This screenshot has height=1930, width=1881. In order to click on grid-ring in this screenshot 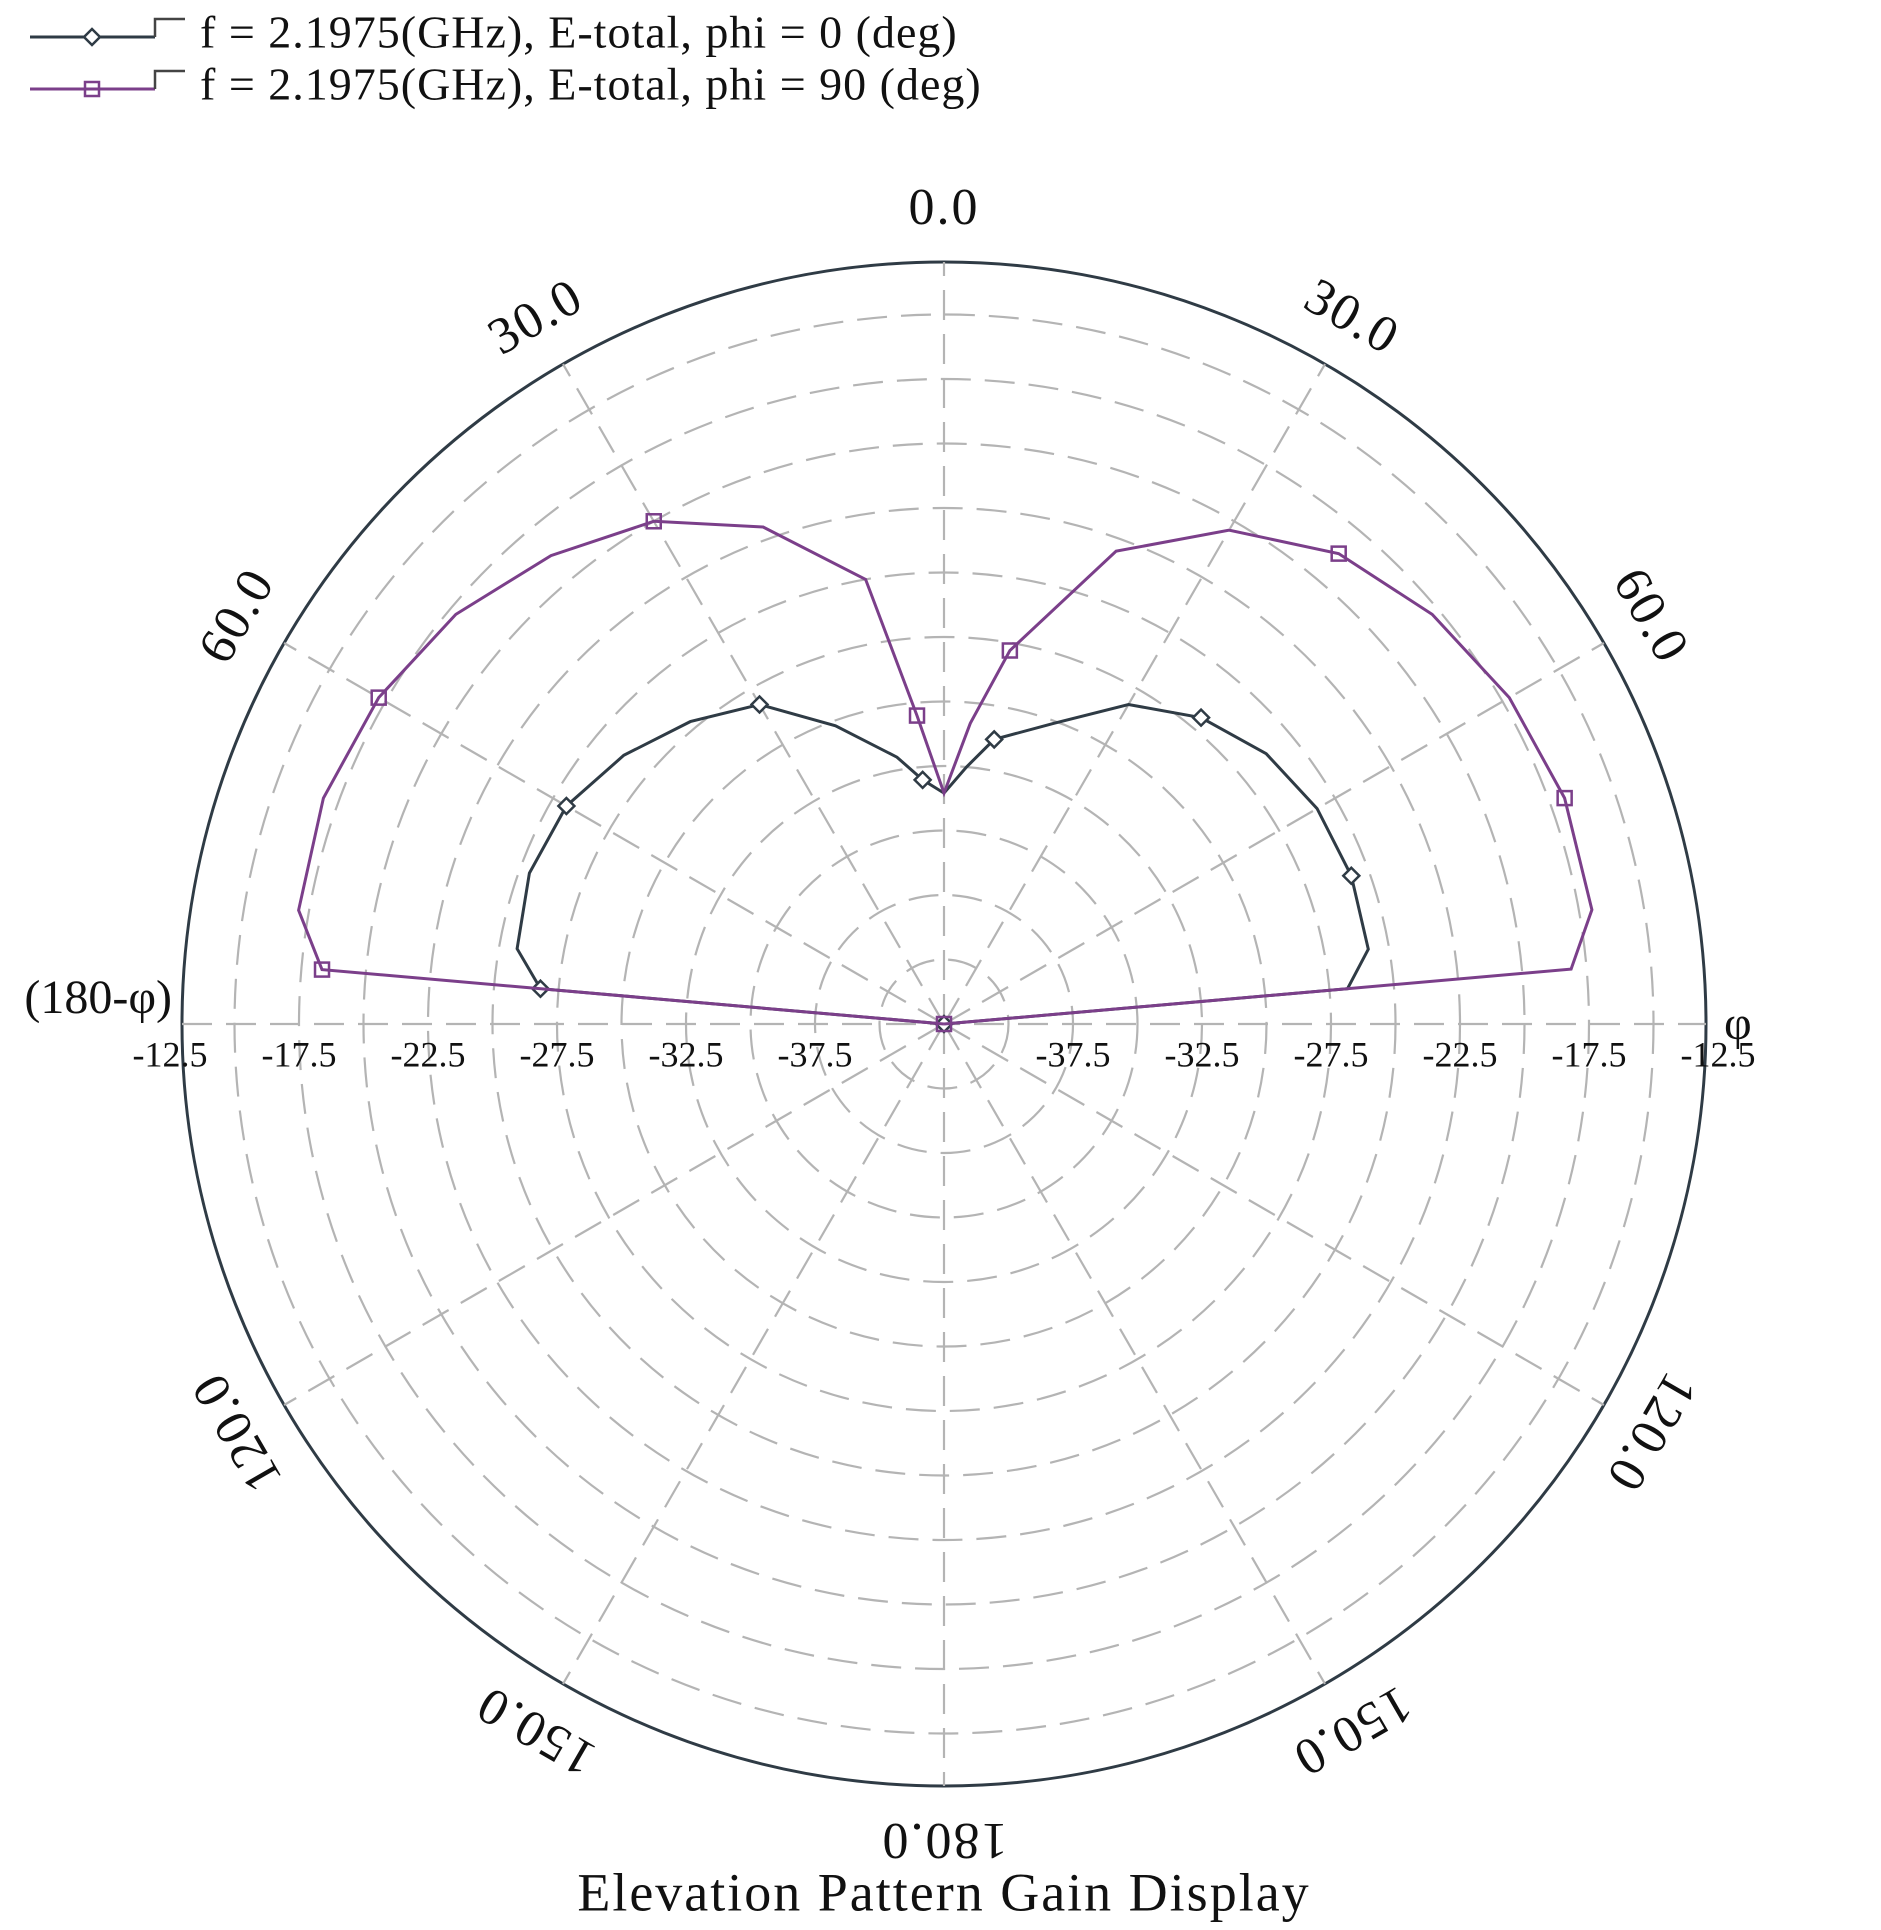, I will do `click(944, 1024)`.